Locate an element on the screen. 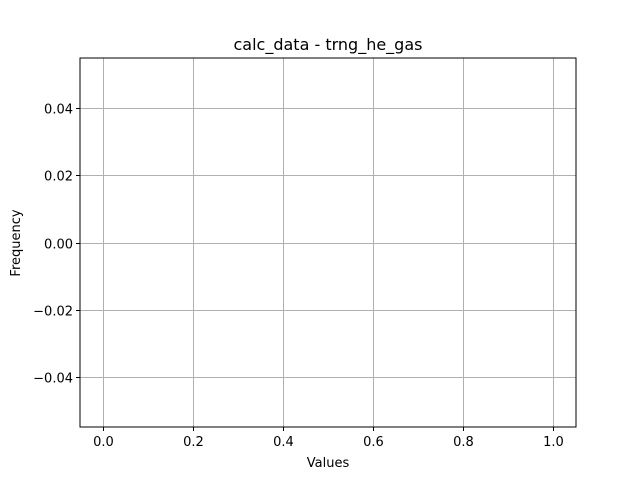  x-tick-label: 0.4 is located at coordinates (283, 442).